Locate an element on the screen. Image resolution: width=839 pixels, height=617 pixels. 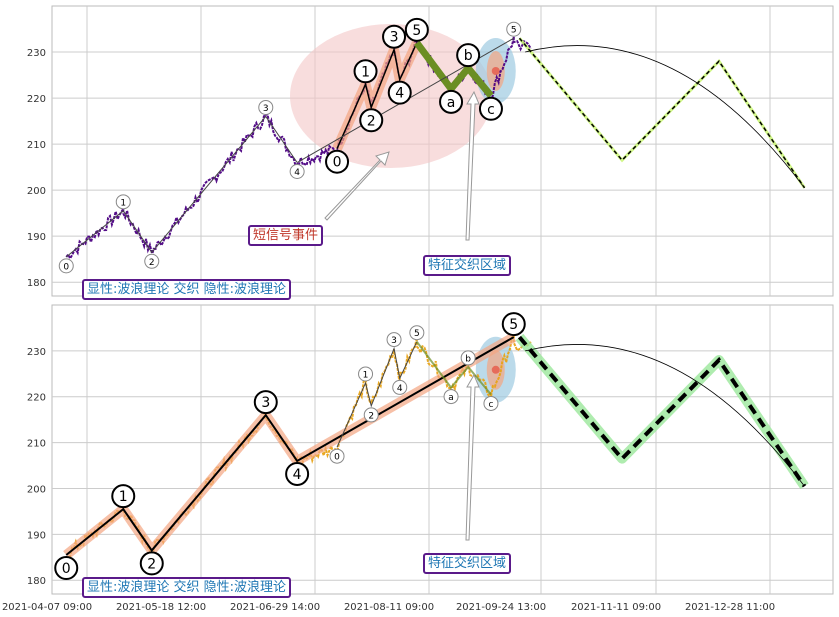
wave-label-text: b is located at coordinates (468, 56).